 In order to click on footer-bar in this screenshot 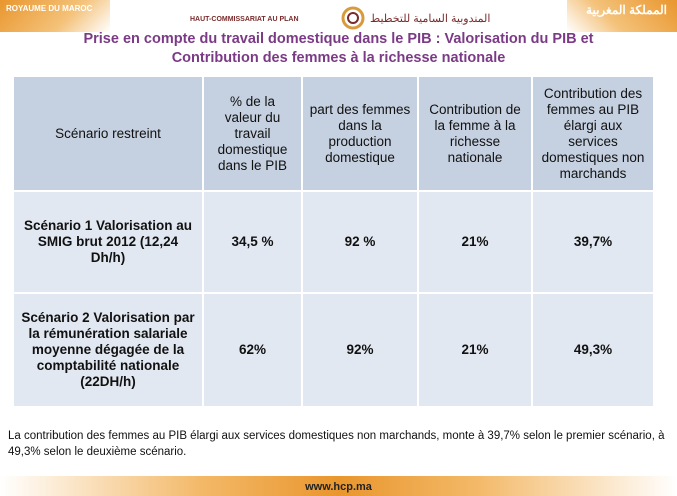, I will do `click(338, 486)`.